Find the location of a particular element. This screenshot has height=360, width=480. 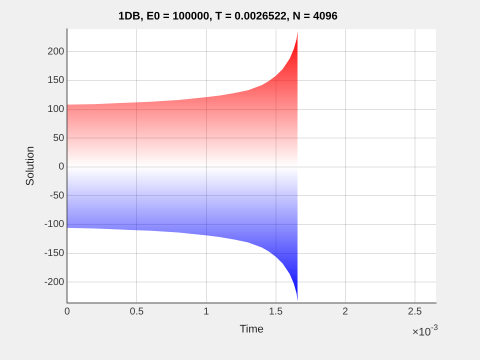

y-tick-label: -50 is located at coordinates (57, 196).